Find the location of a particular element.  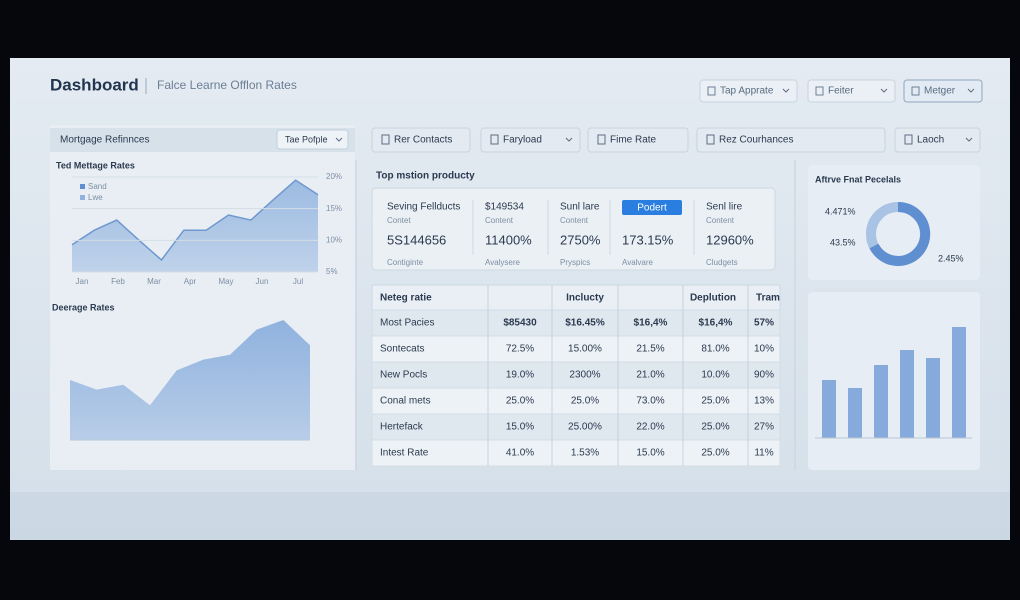

legend-label: Lwe is located at coordinates (95, 197).